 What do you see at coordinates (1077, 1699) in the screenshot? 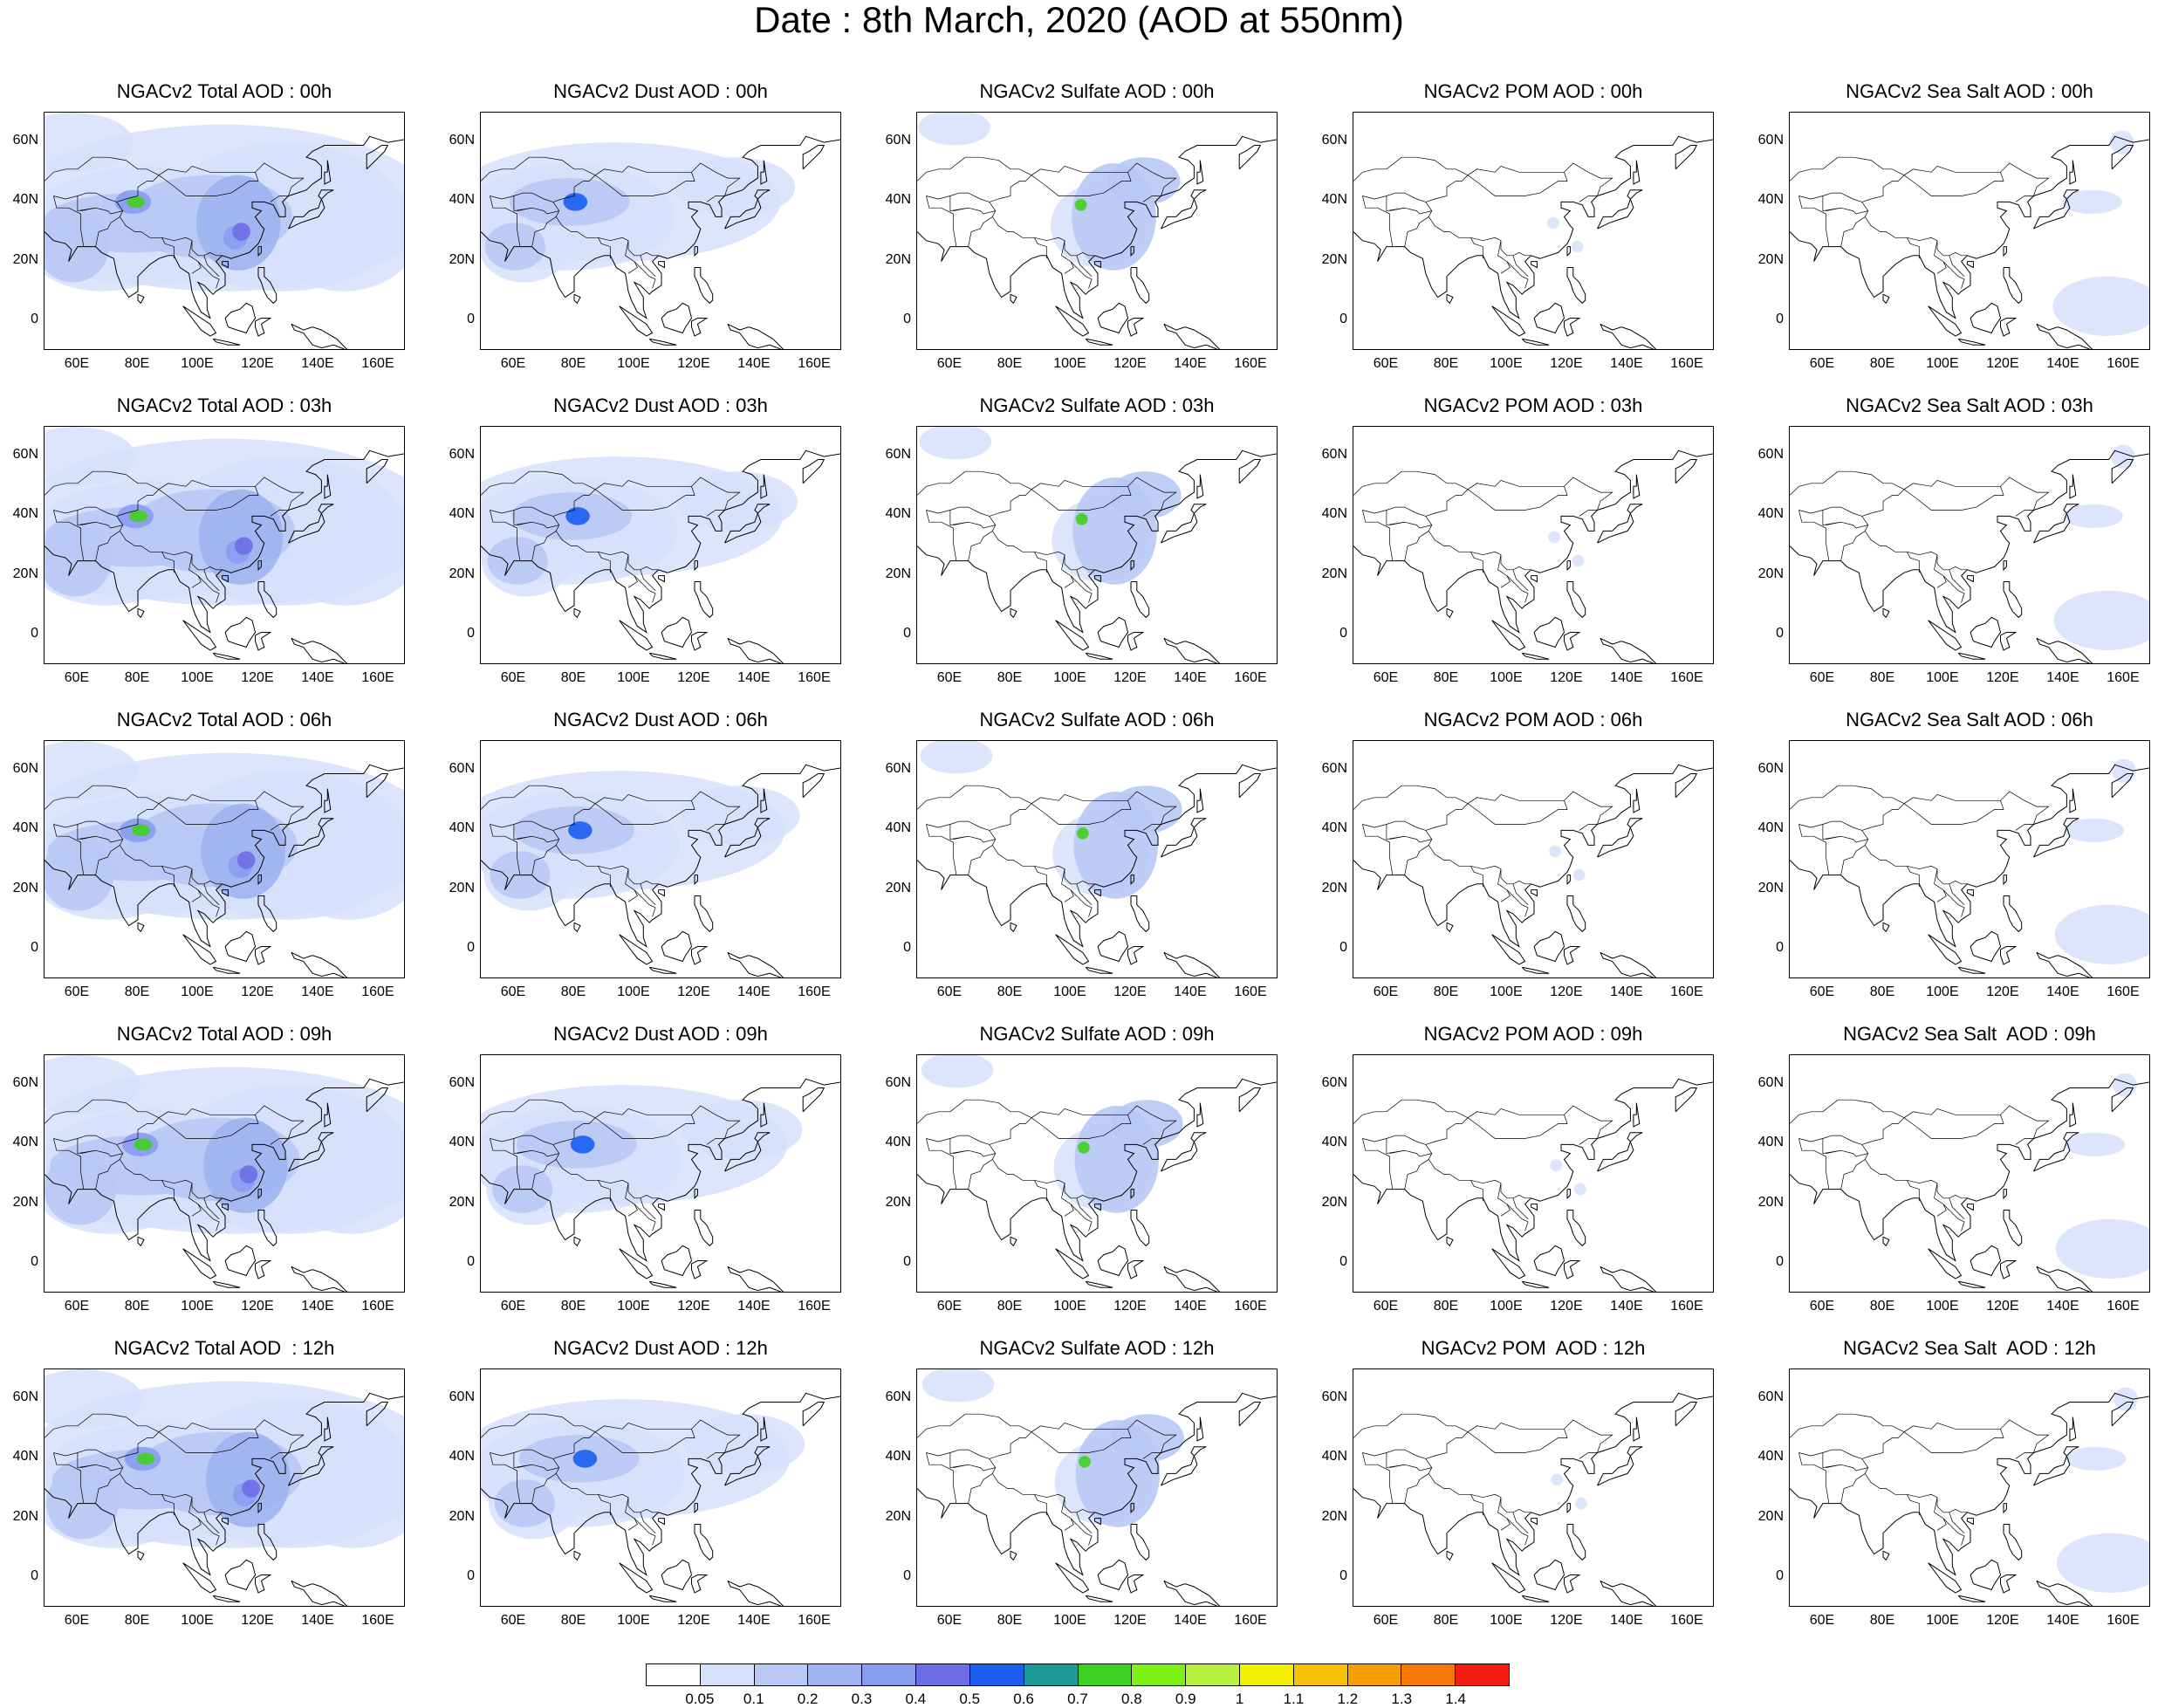
I see `colorbar-label: 0.7` at bounding box center [1077, 1699].